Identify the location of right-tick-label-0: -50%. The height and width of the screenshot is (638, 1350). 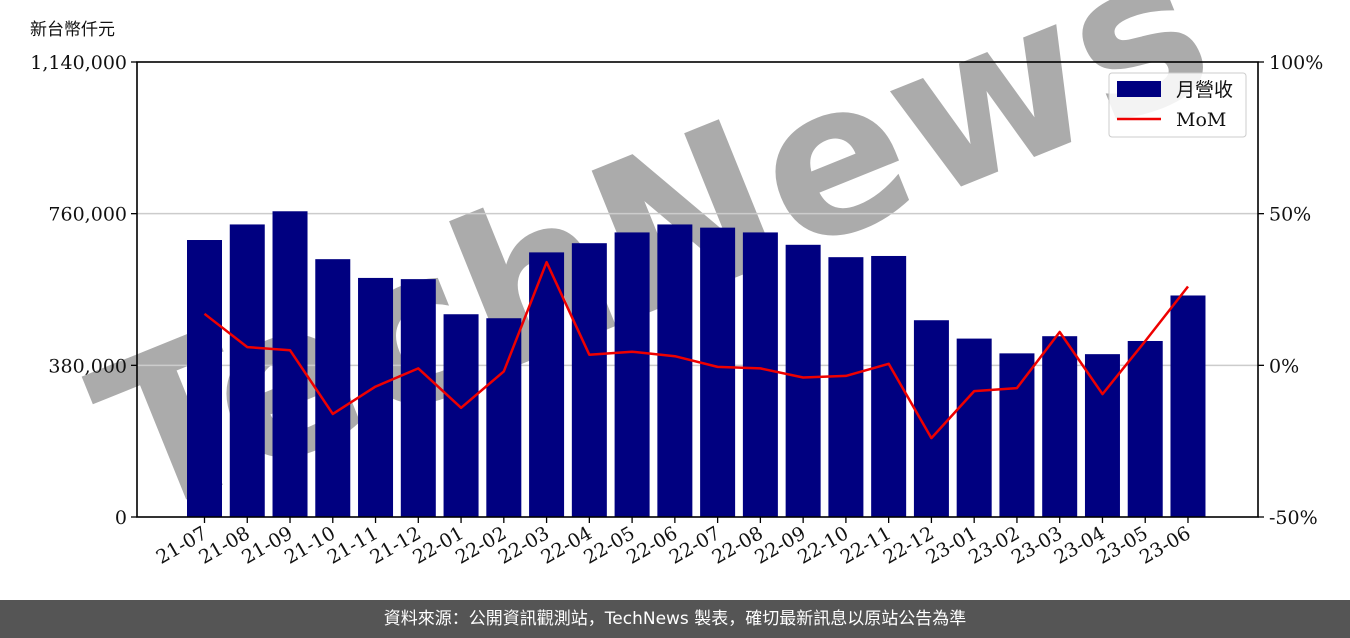
(1293, 518).